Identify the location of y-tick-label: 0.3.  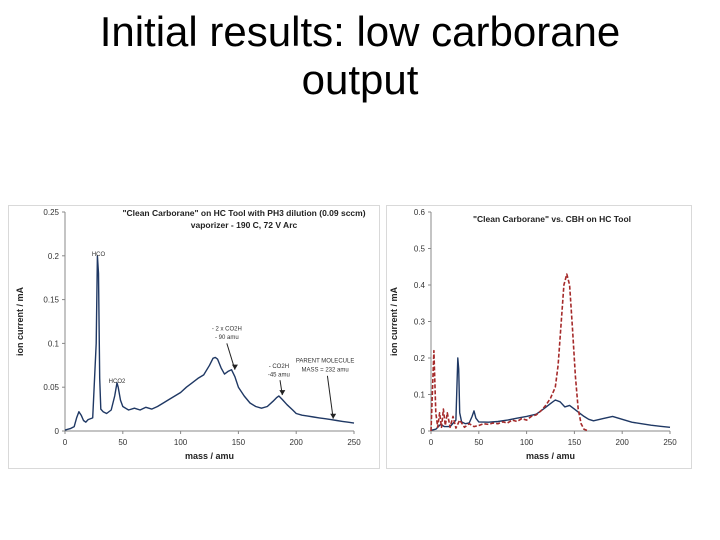
(420, 322).